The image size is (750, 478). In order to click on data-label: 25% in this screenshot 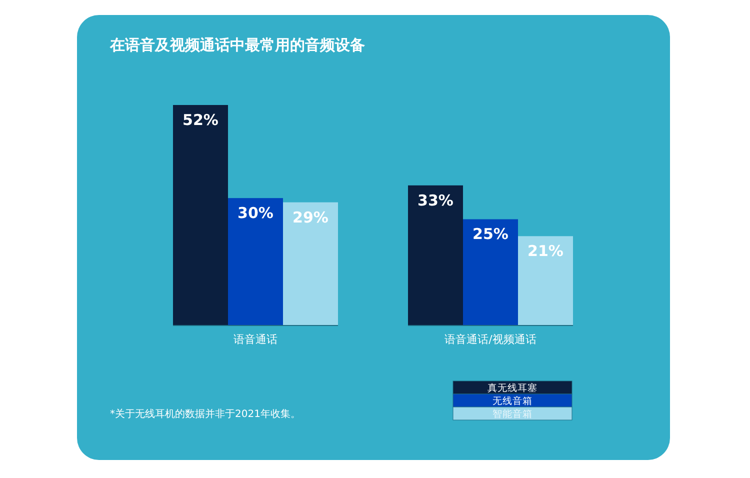, I will do `click(490, 234)`.